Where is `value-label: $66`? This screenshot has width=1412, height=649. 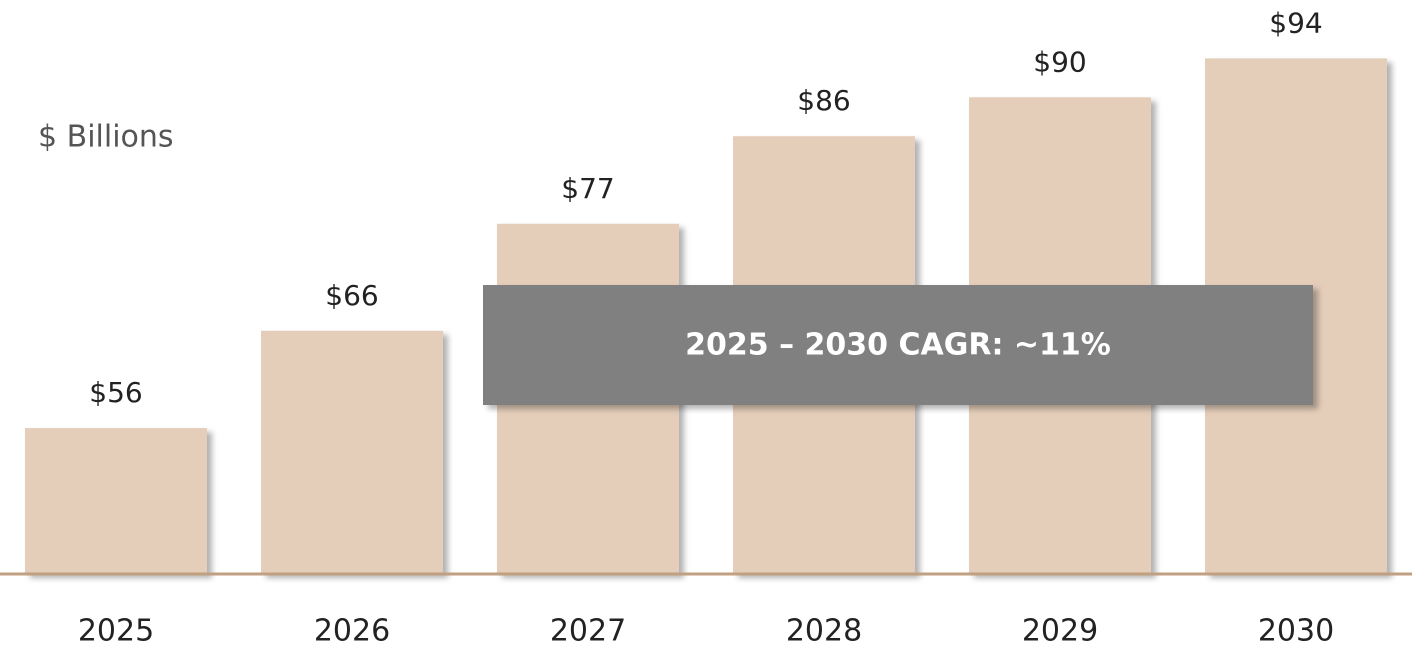 value-label: $66 is located at coordinates (351, 295).